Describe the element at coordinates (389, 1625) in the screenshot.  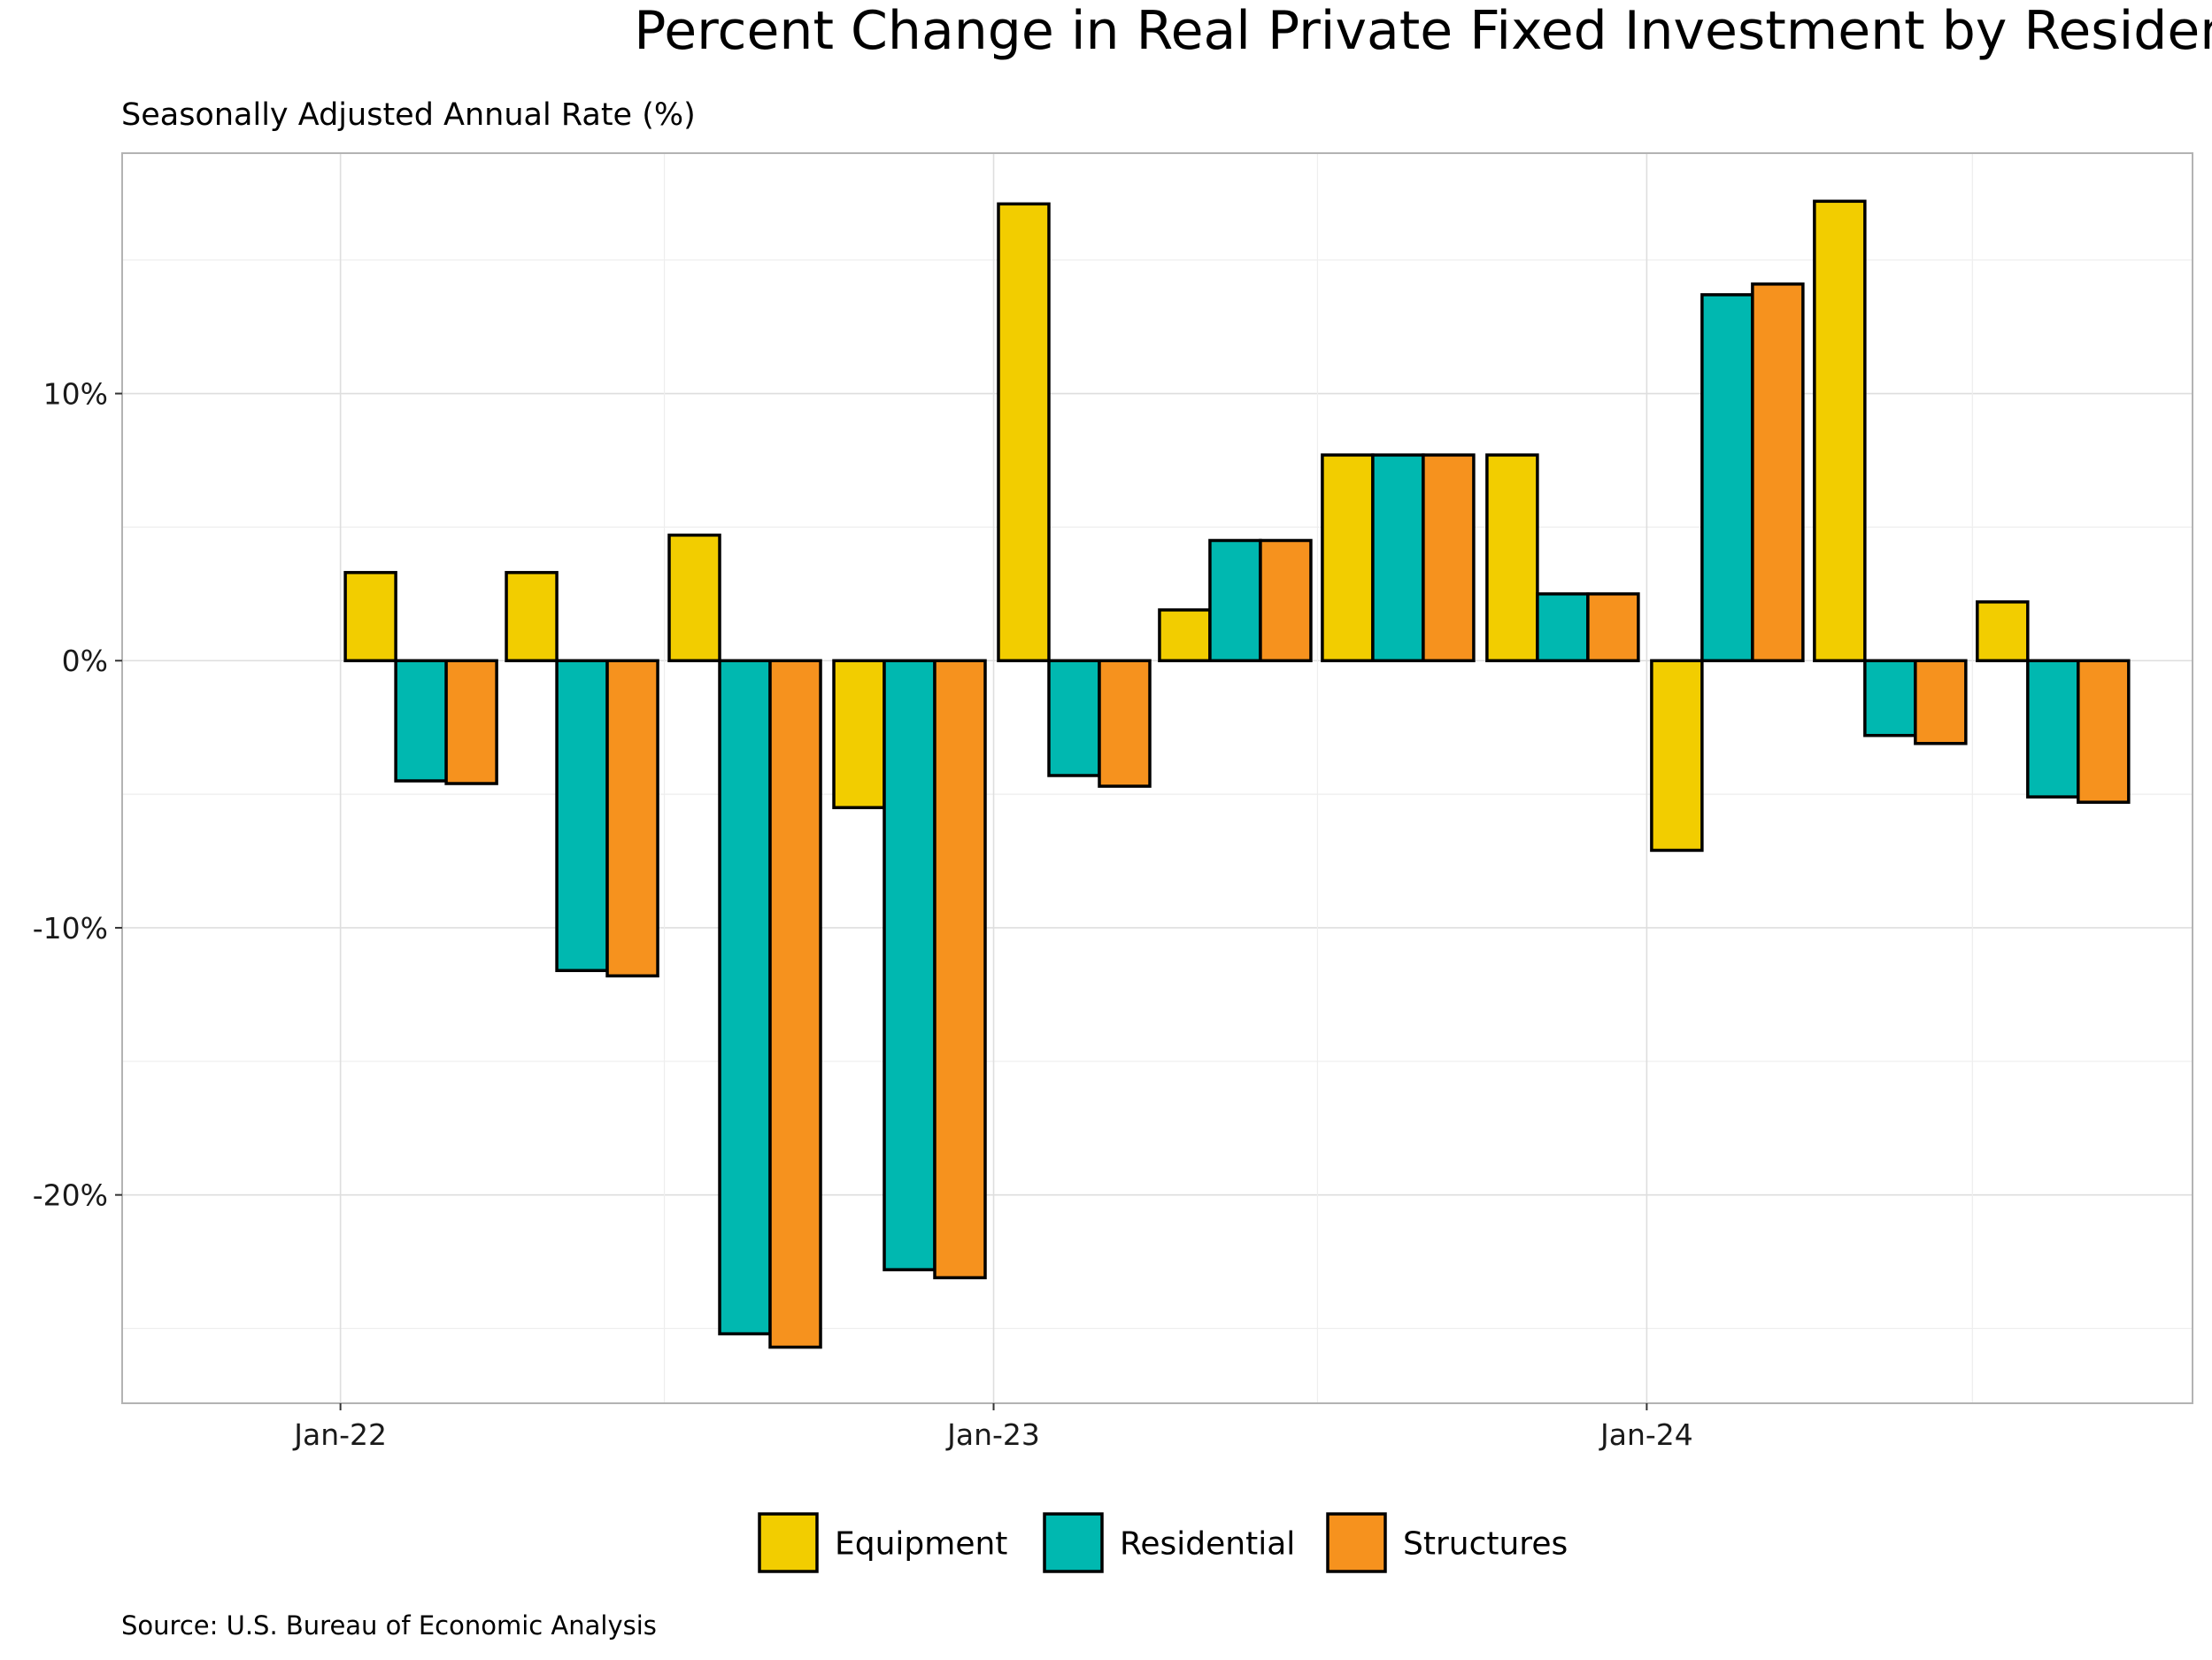
I see `source-note: Source: U.S. Bureau of Economic Analysis` at that location.